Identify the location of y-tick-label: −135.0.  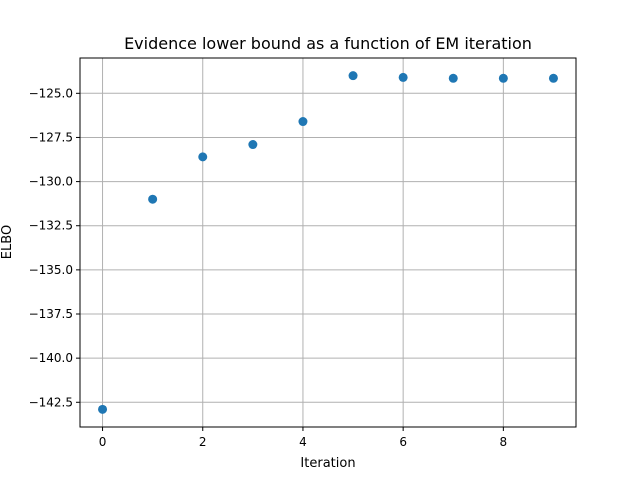
(51, 270).